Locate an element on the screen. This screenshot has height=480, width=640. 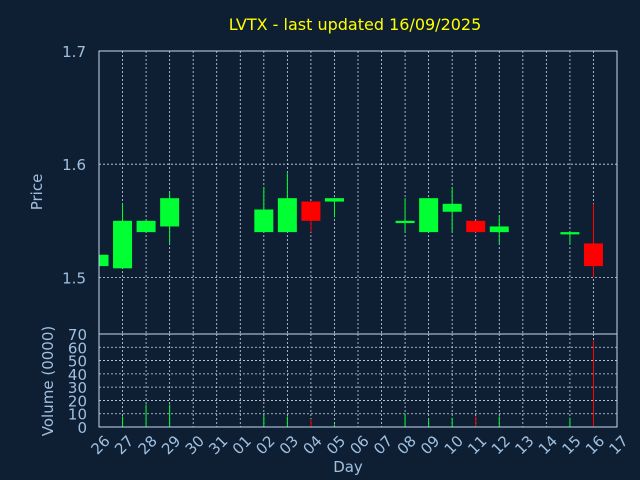
x-tick-label: 03 is located at coordinates (289, 445).